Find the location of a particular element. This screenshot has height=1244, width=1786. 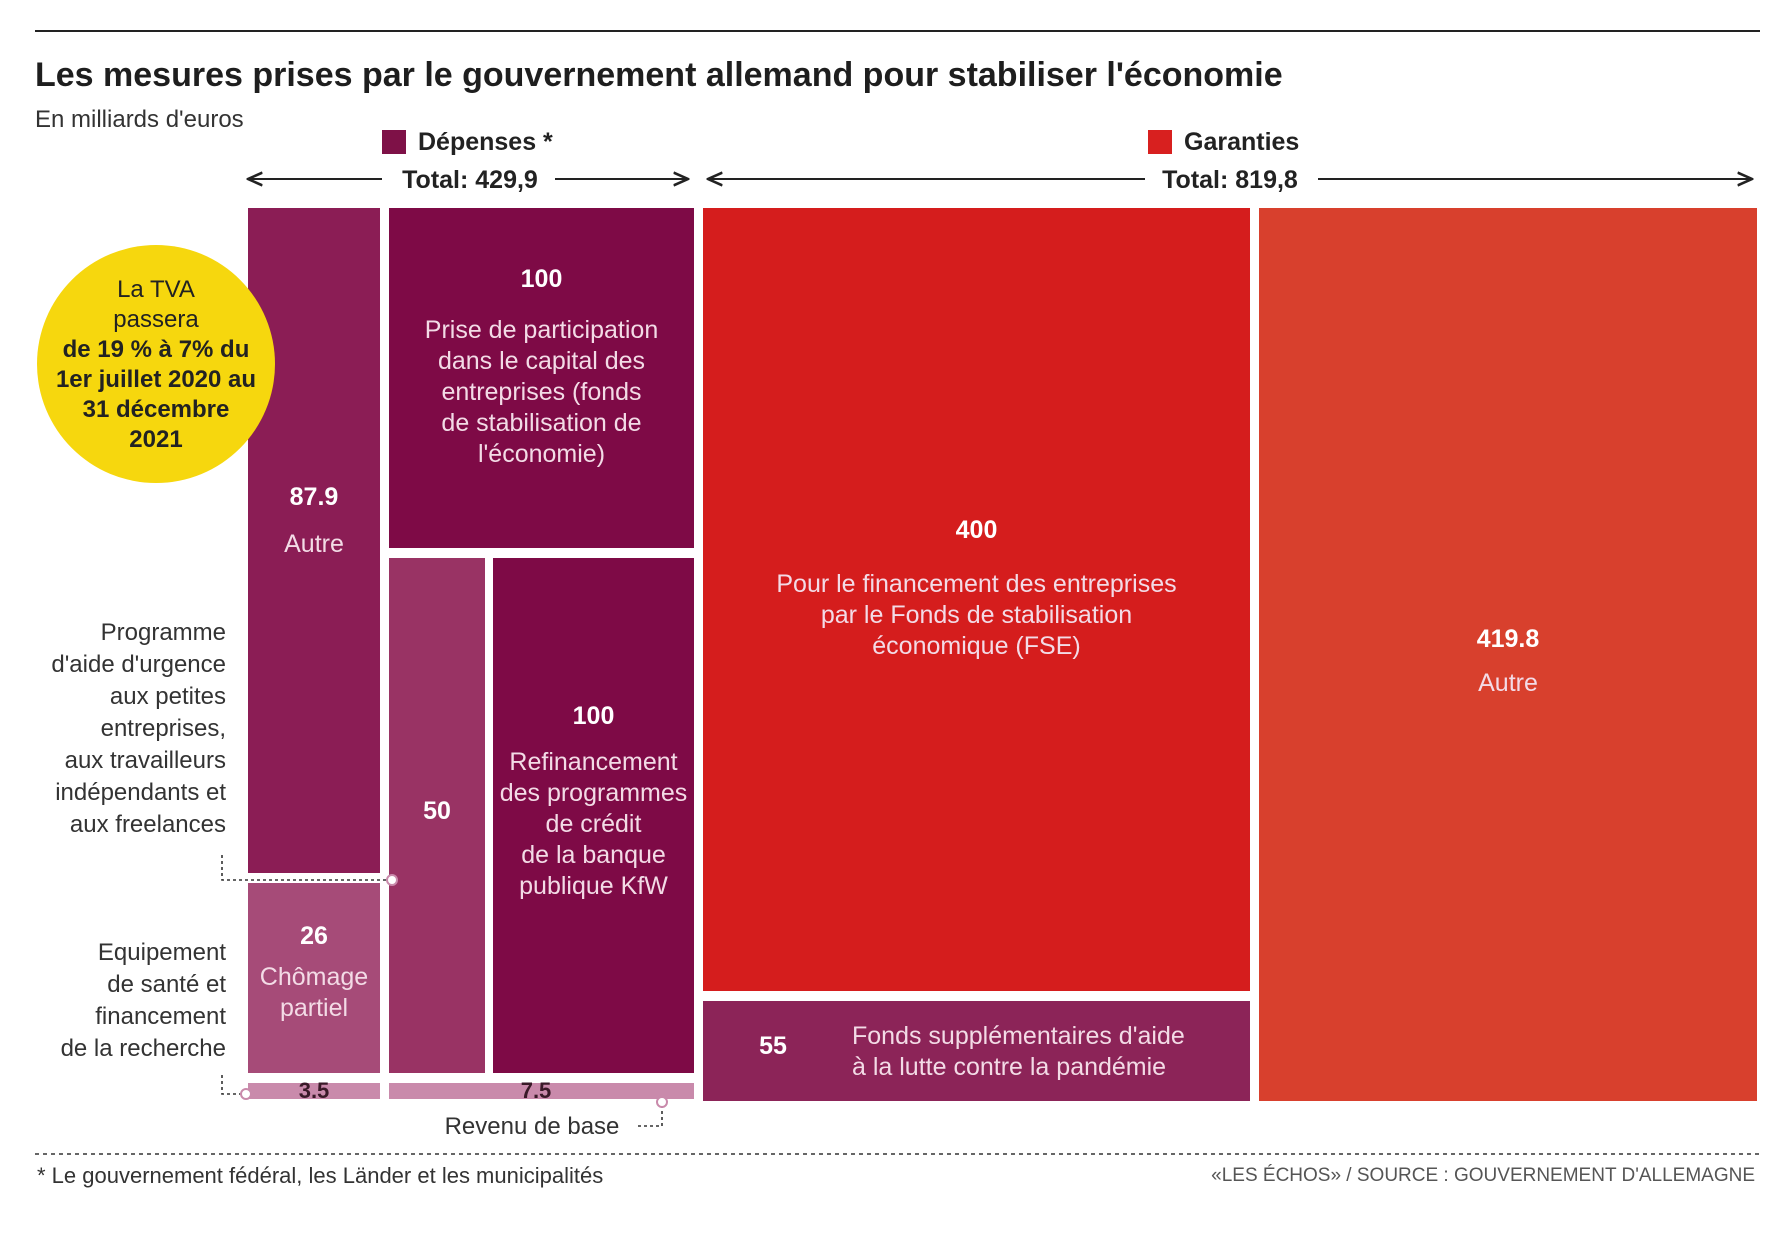

equipement-leader-dot is located at coordinates (246, 1094).